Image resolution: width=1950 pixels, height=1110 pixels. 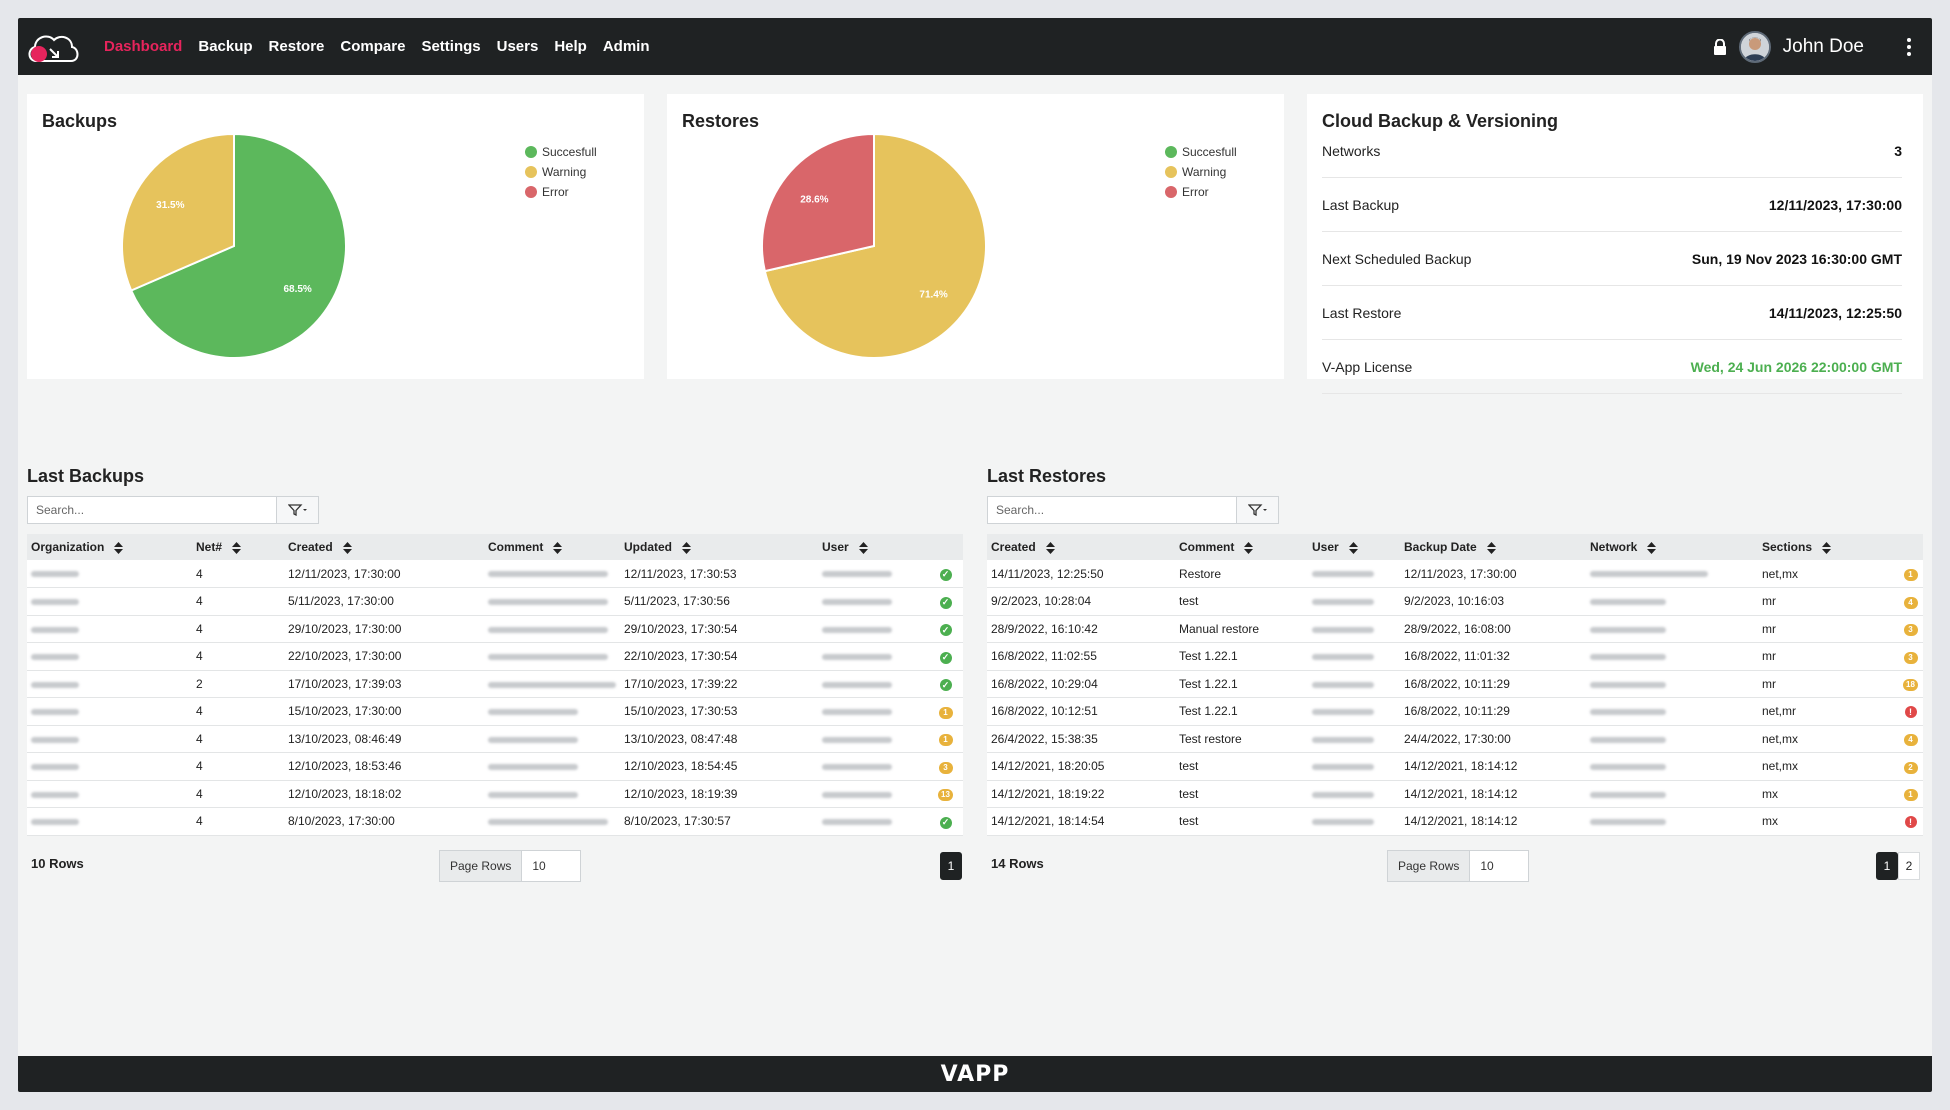 I want to click on lock-icon, so click(x=1720, y=46).